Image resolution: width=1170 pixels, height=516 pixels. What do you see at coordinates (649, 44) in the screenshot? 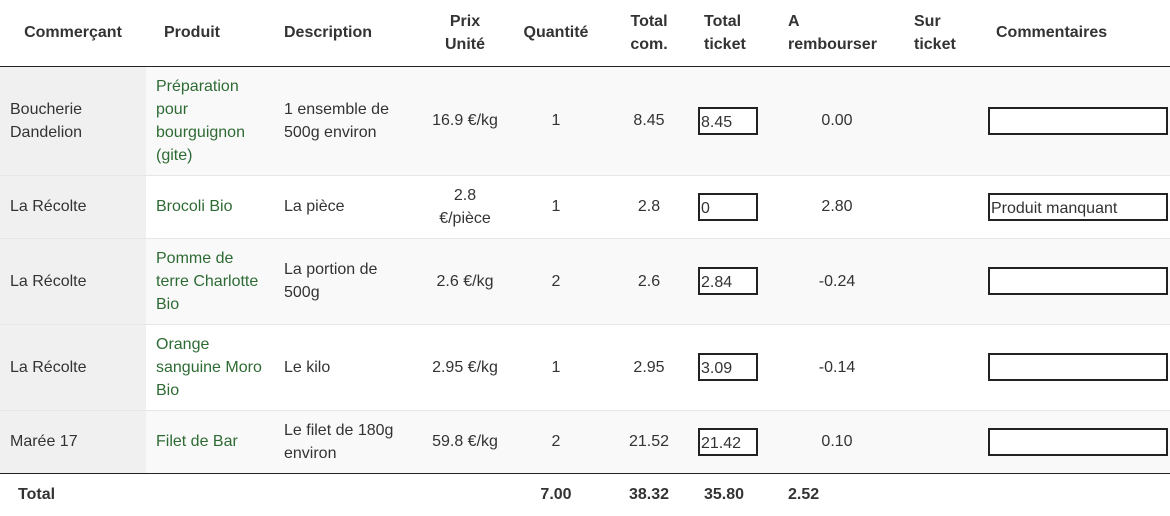
I see `header-total-order-line2: com.` at bounding box center [649, 44].